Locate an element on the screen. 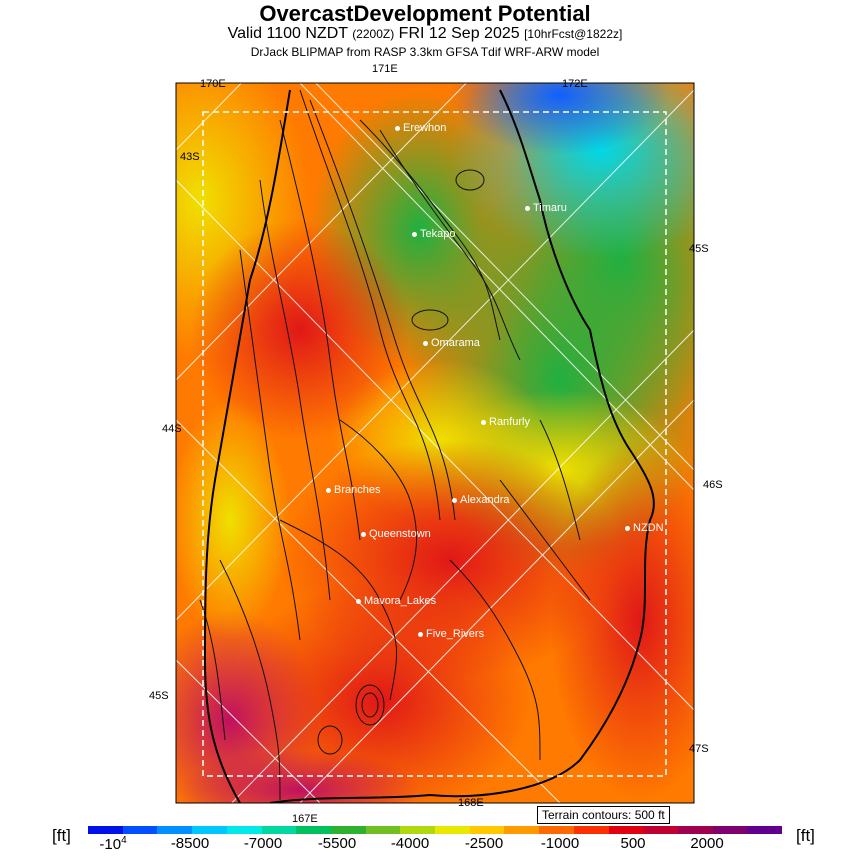 The height and width of the screenshot is (860, 850). lat-43-label: 43S is located at coordinates (190, 157).